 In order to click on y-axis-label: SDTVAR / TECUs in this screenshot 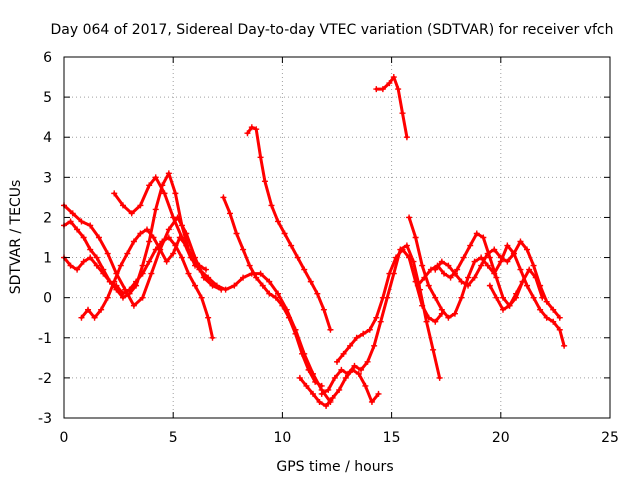, I will do `click(16, 237)`.